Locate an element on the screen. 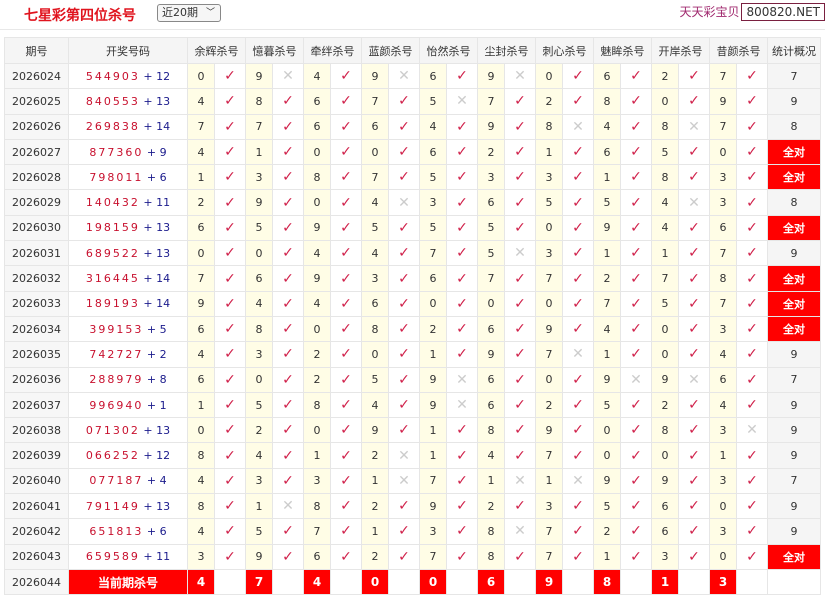 This screenshot has width=825, height=603. site-link: 800820.NET is located at coordinates (783, 12).